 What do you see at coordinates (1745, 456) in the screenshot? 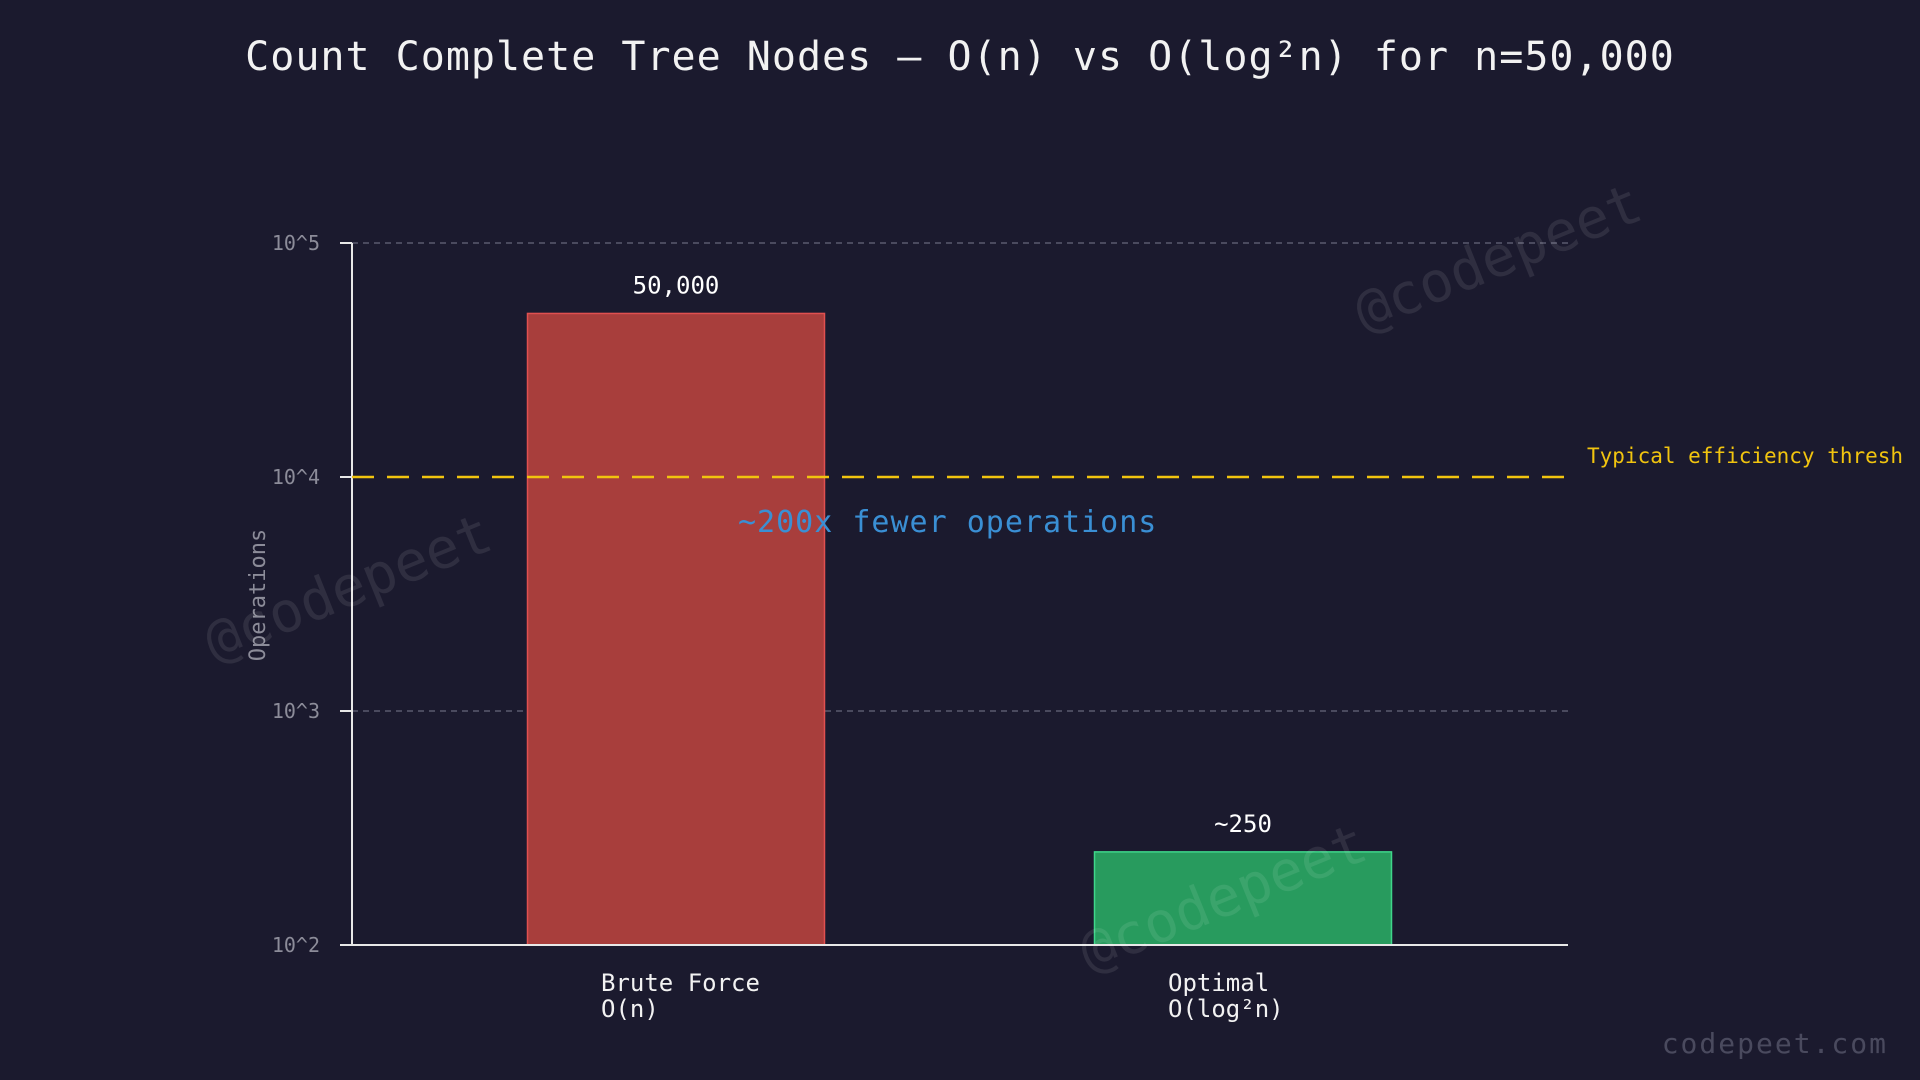
I see `threshold-label: Typical efficiency thresh` at bounding box center [1745, 456].